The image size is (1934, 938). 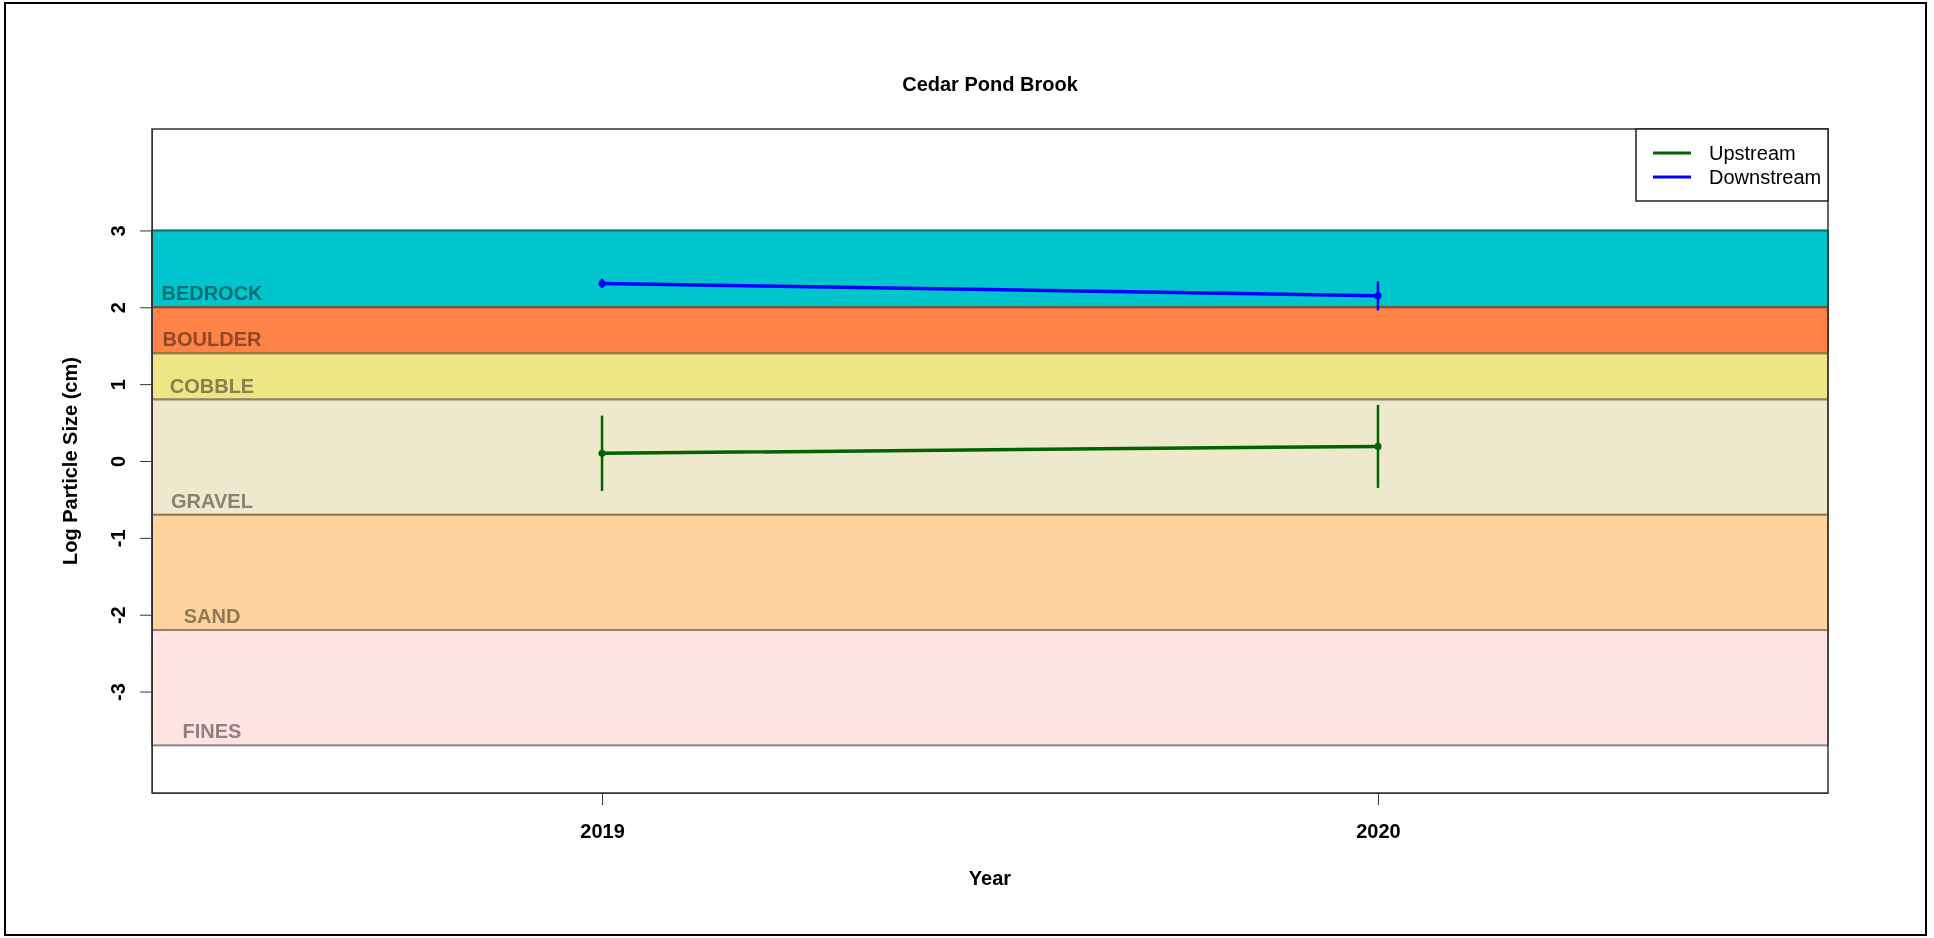 What do you see at coordinates (212, 293) in the screenshot?
I see `band-label: BEDROCK` at bounding box center [212, 293].